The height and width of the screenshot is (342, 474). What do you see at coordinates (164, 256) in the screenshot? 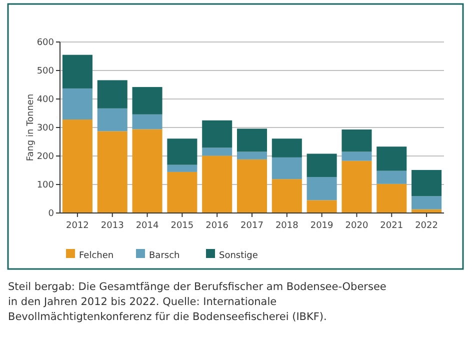
I see `legend-label: Barsch` at bounding box center [164, 256].